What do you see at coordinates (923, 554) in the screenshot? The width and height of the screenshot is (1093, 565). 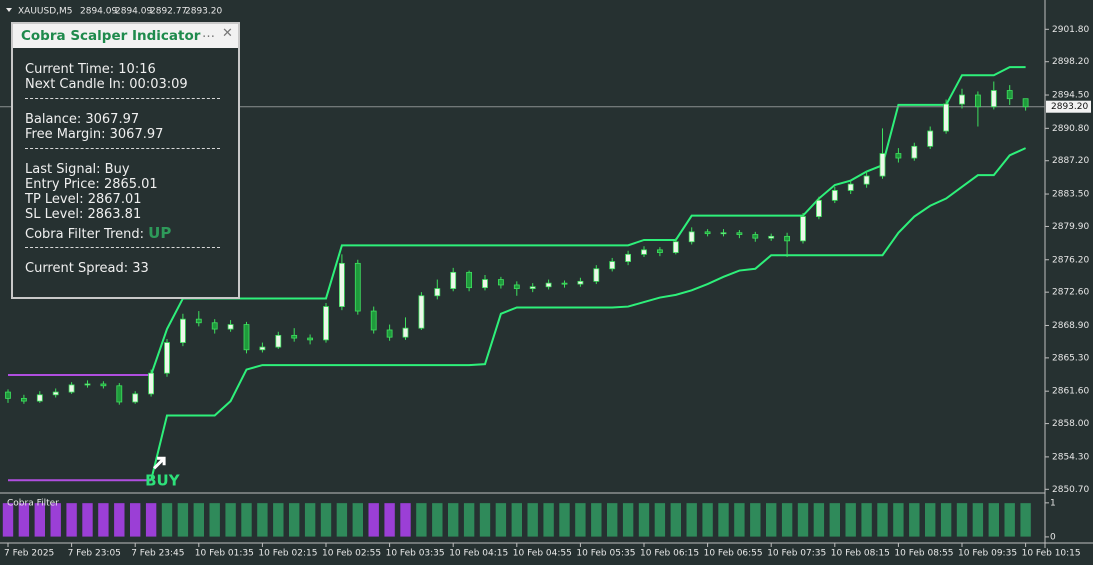 I see `x-tick-label: 10 Feb 08:55` at bounding box center [923, 554].